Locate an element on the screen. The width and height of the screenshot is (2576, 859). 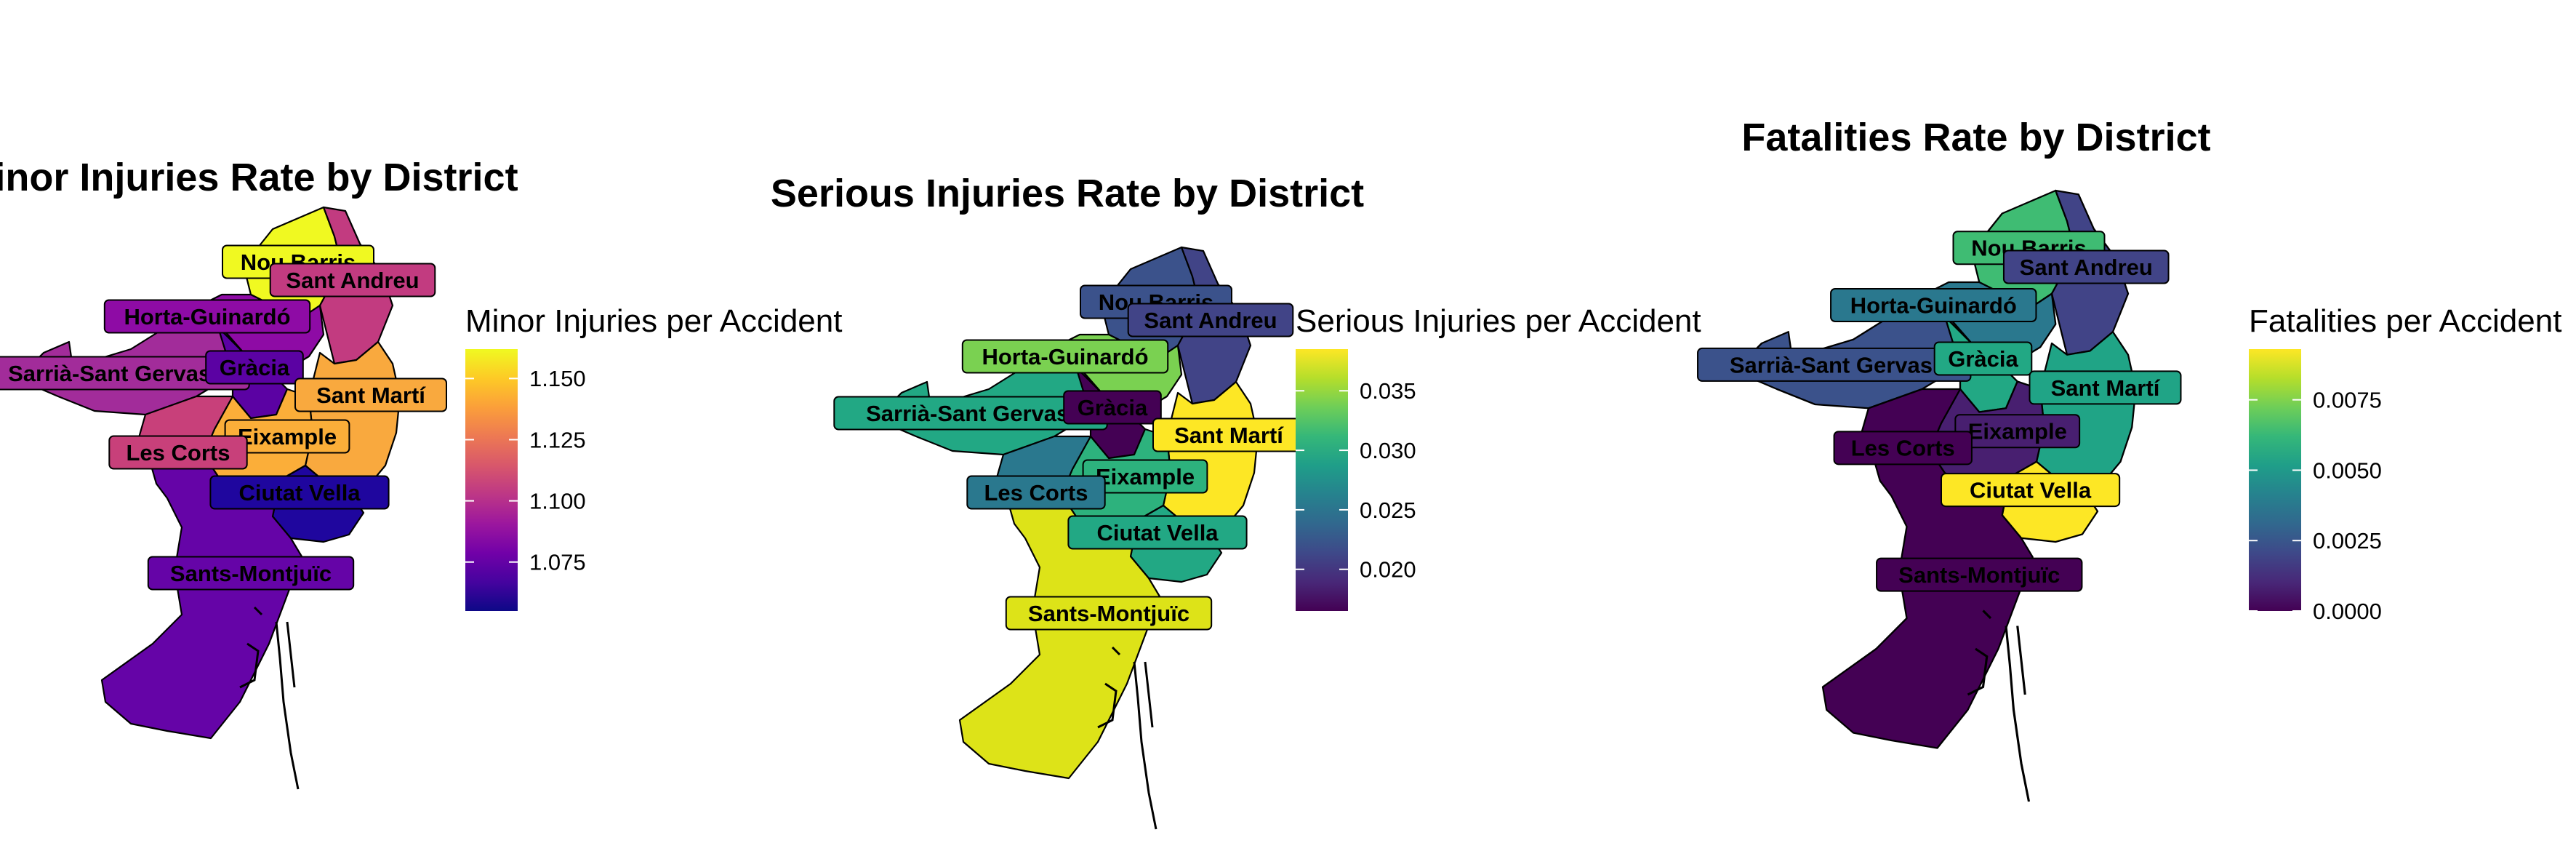
legend-tick-label: 1.125 is located at coordinates (557, 439).